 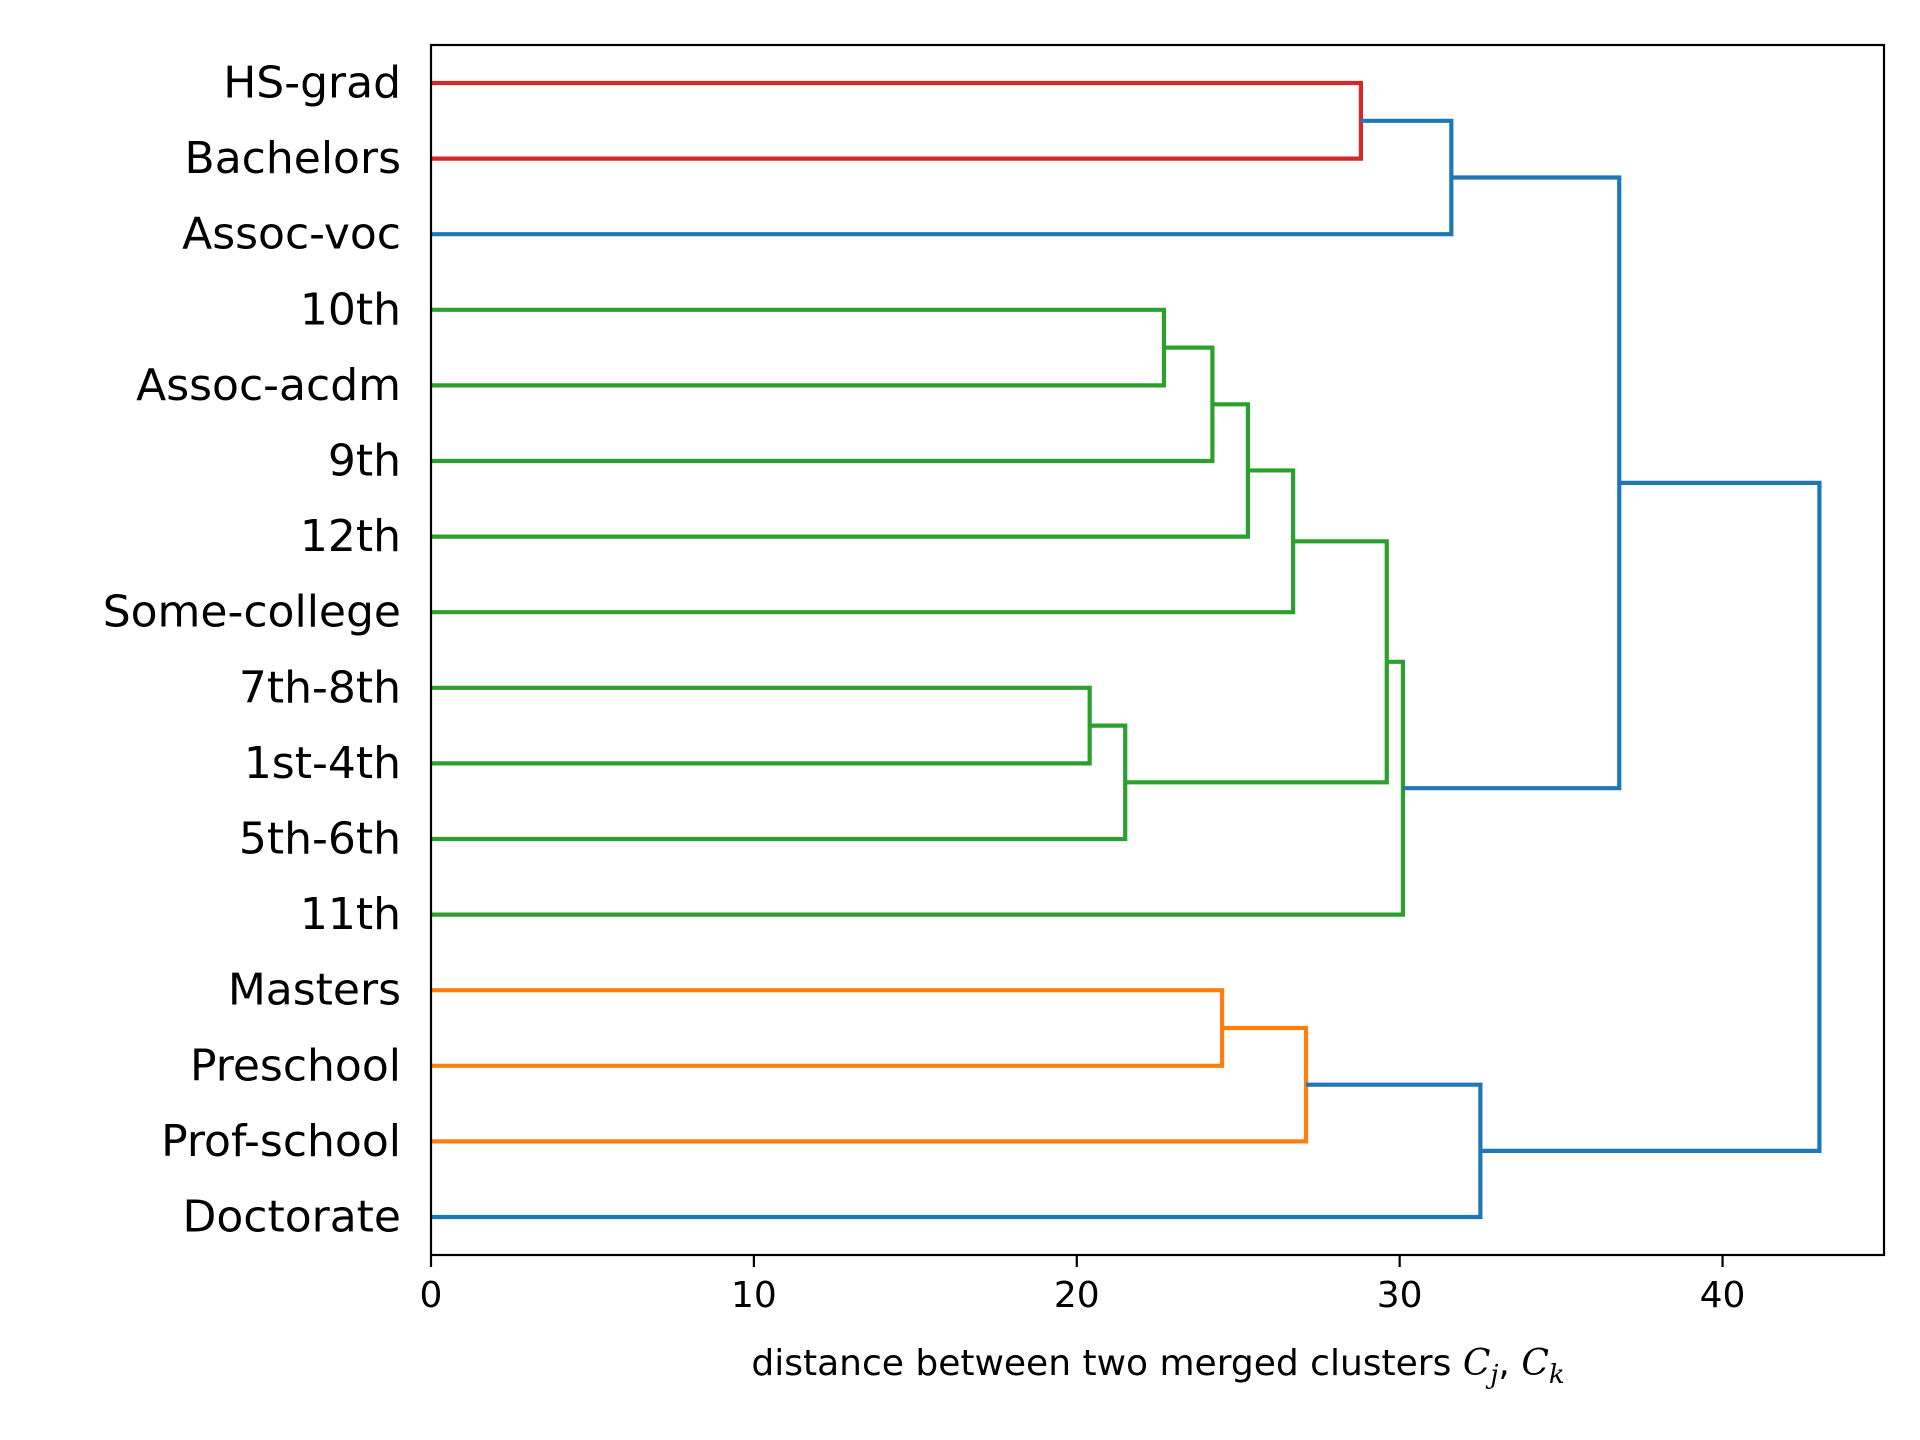 I want to click on leaf-label-5th-6th: 5th-6th, so click(x=320, y=839).